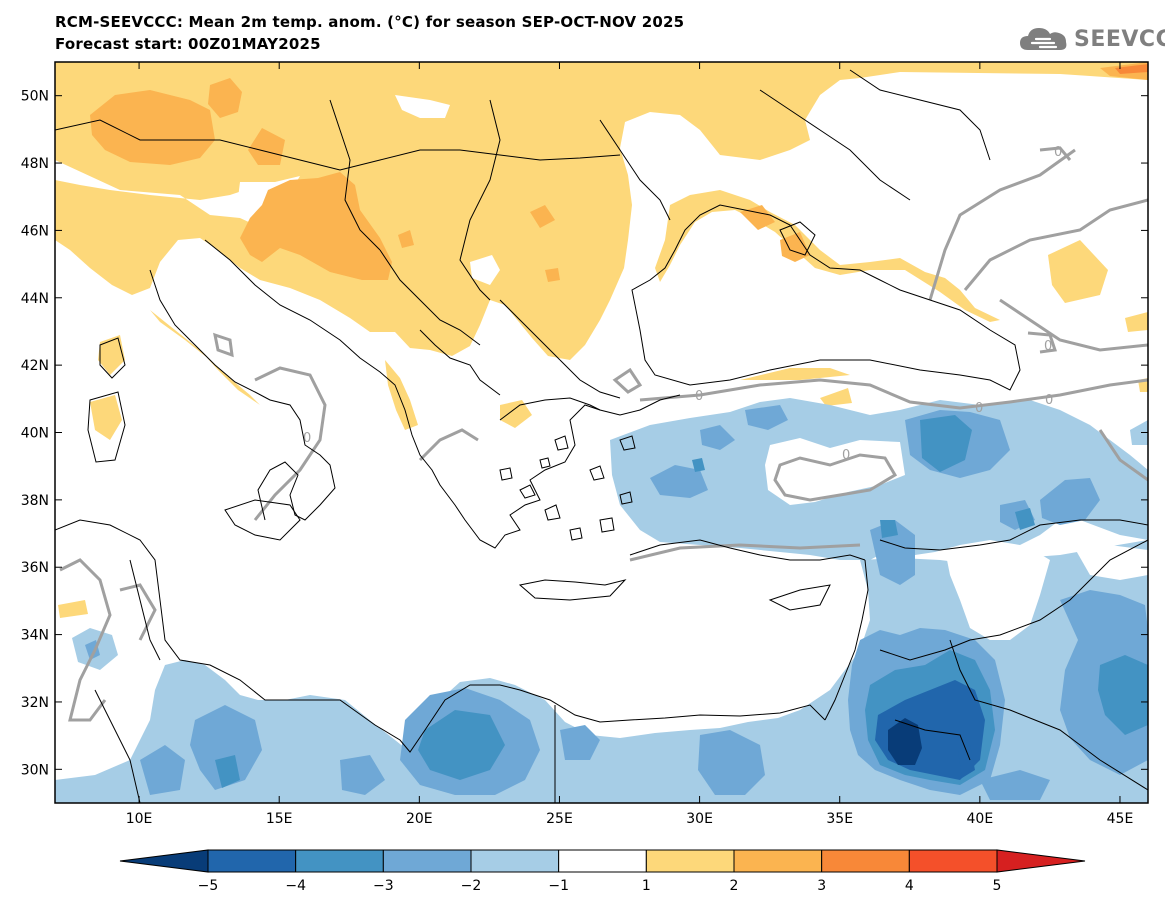  I want to click on colorbar: −5 −4 −3 −2 −1 1 2 3 4 5, so click(602, 871).